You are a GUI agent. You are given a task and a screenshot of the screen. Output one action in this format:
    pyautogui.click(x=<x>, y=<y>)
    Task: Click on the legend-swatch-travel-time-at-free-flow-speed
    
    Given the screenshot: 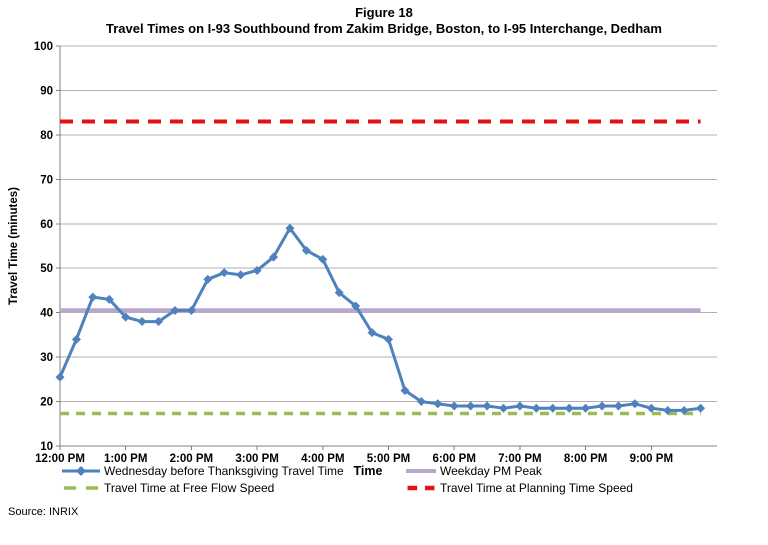 What is the action you would take?
    pyautogui.click(x=81, y=487)
    